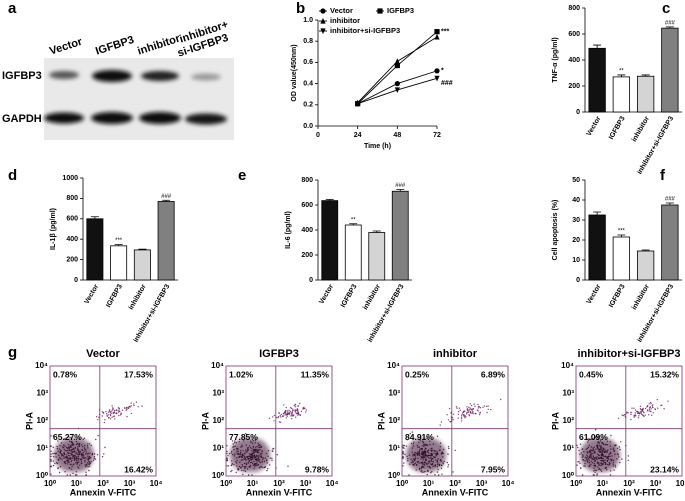 This screenshot has width=685, height=501. I want to click on panel-letter: g, so click(12, 352).